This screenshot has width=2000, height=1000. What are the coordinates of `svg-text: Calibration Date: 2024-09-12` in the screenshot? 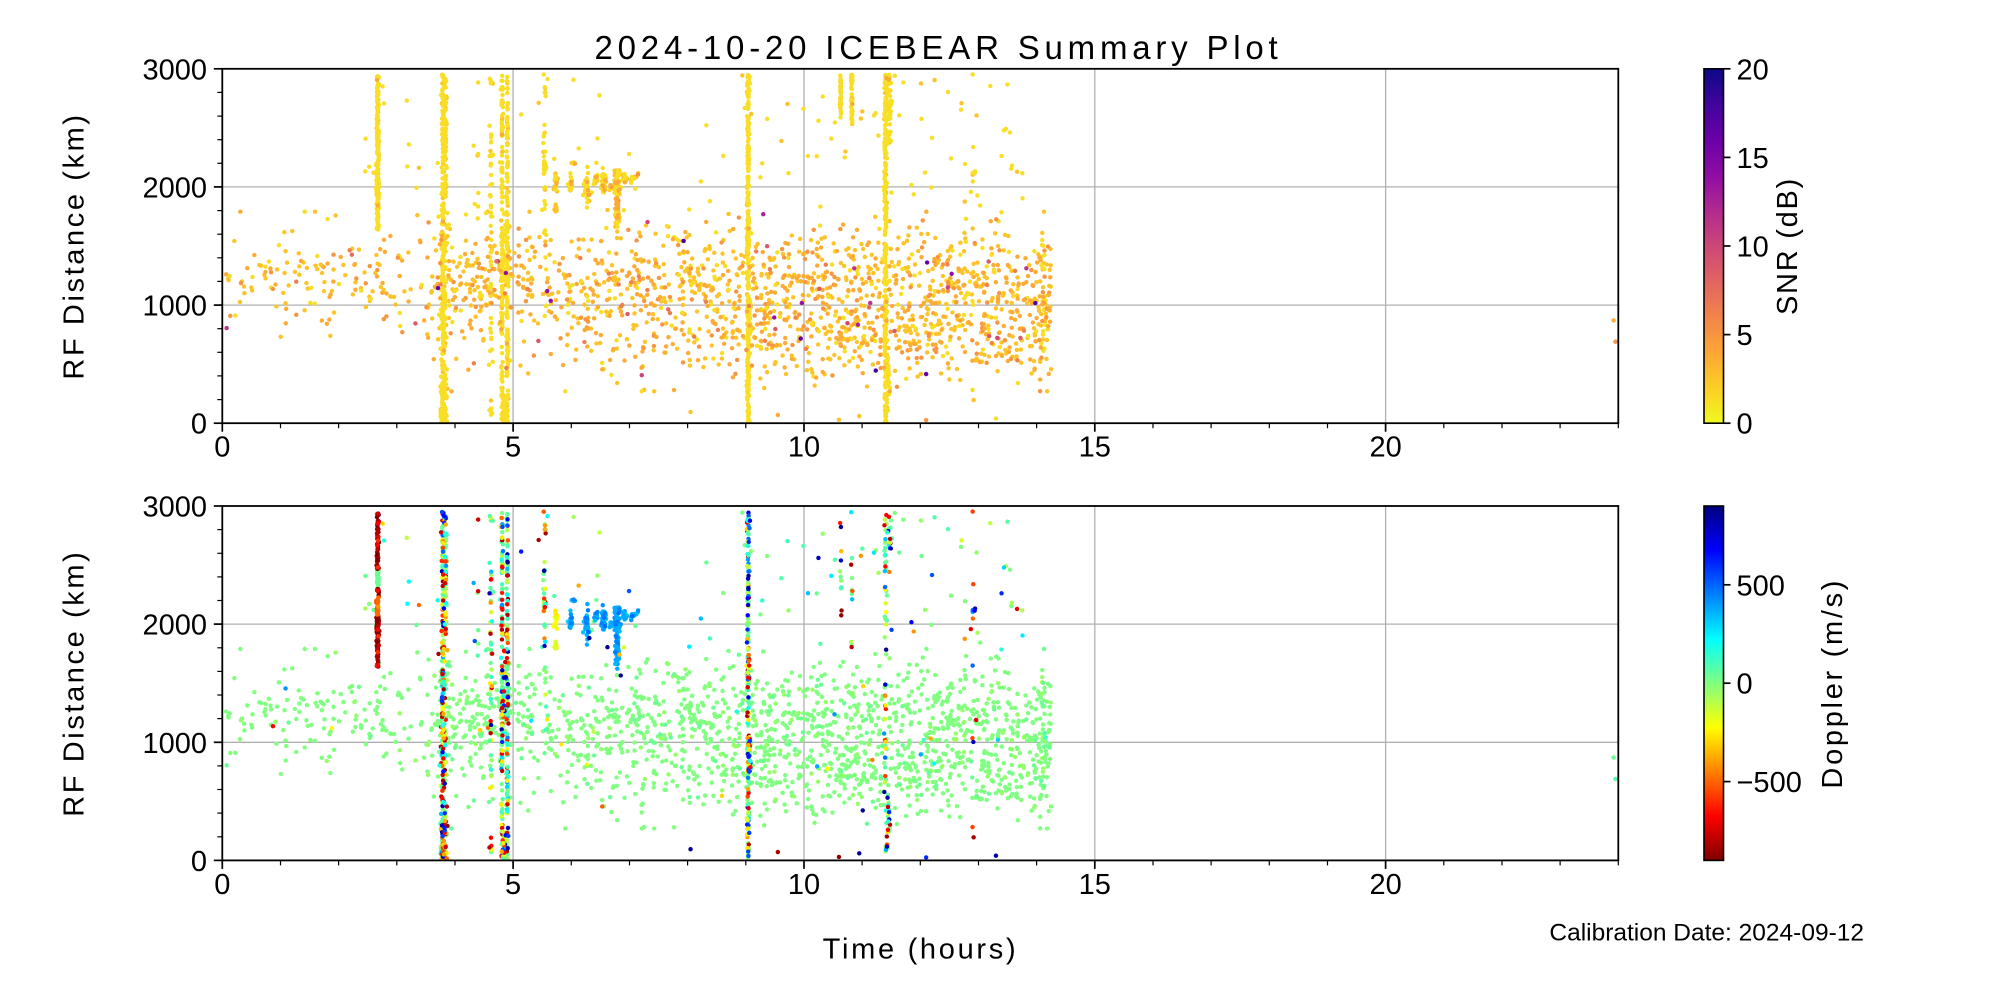 It's located at (1706, 933).